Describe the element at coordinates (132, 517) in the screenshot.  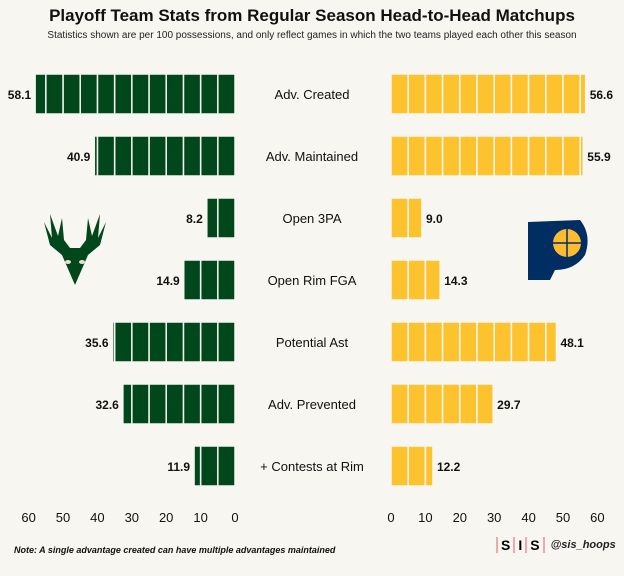
I see `left-axis-tick: 30` at that location.